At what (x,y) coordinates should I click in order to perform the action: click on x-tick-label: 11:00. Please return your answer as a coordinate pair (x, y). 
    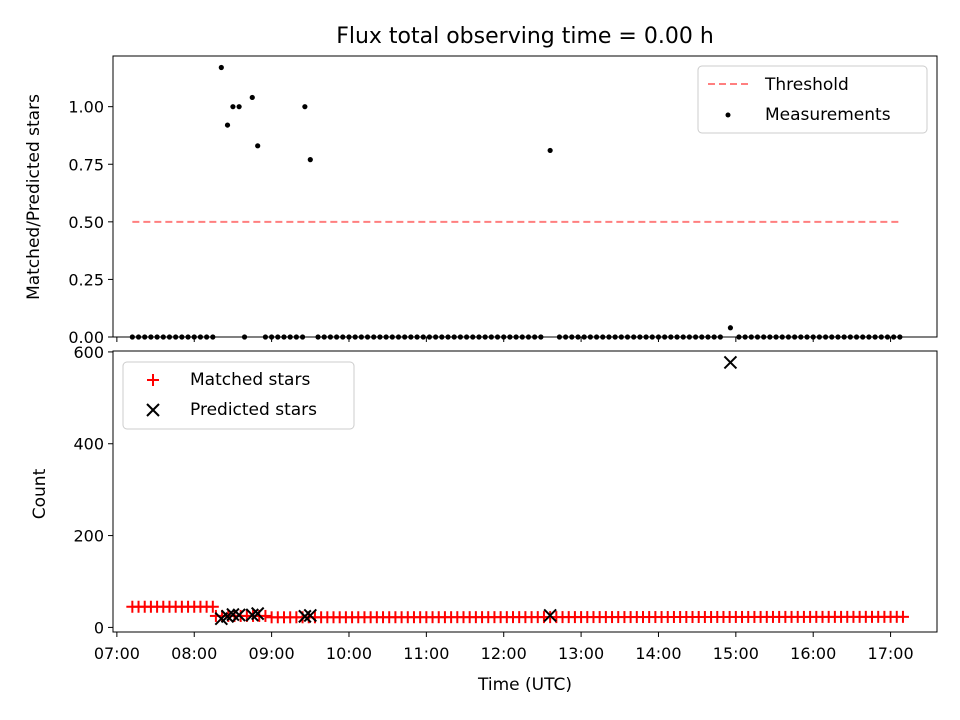
    Looking at the image, I should click on (426, 653).